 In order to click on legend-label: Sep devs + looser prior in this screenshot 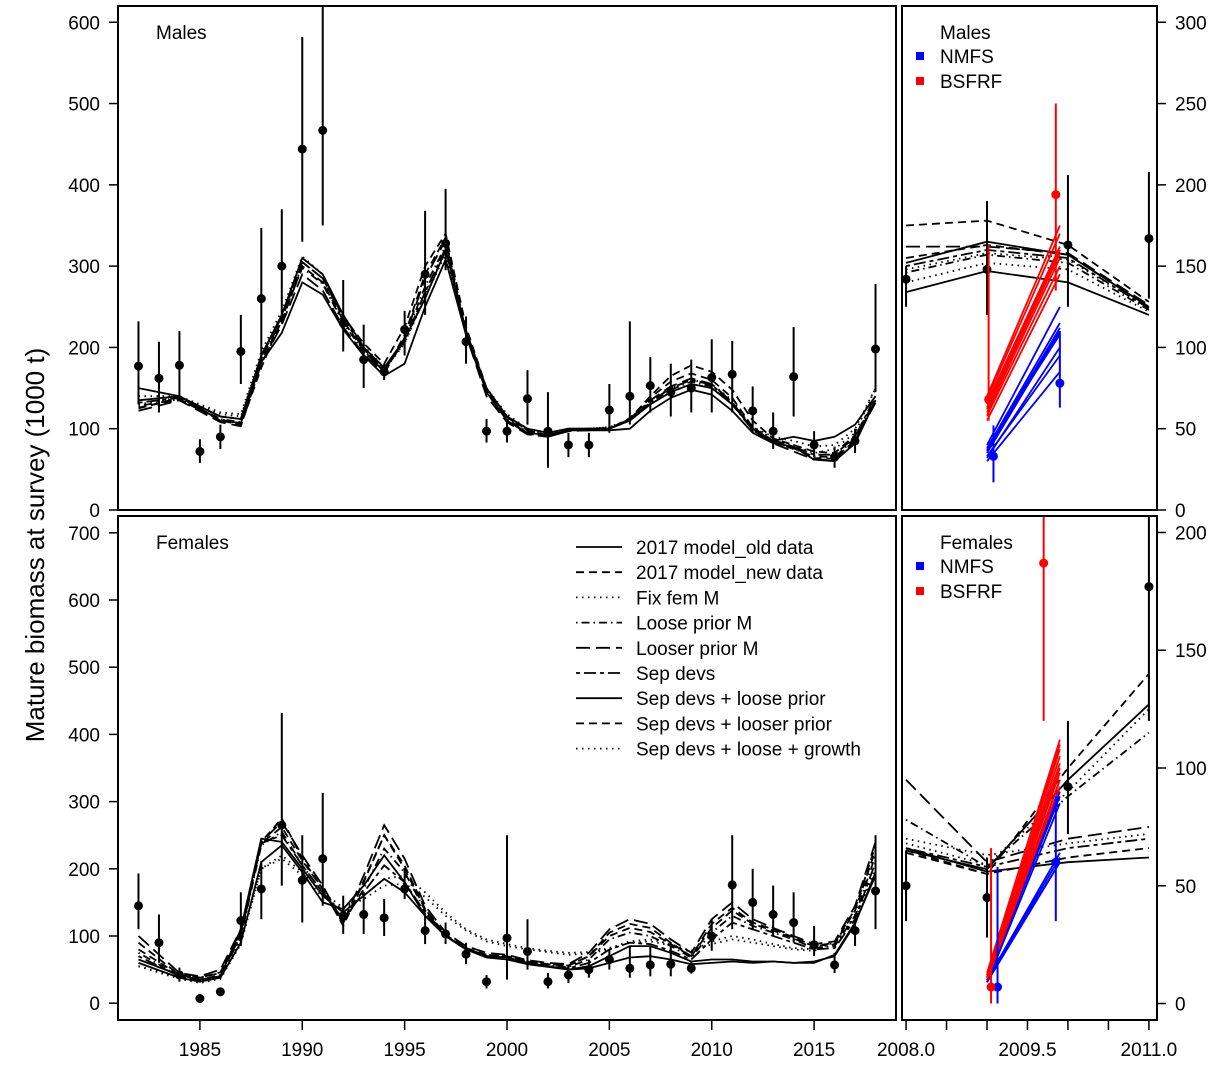, I will do `click(734, 724)`.